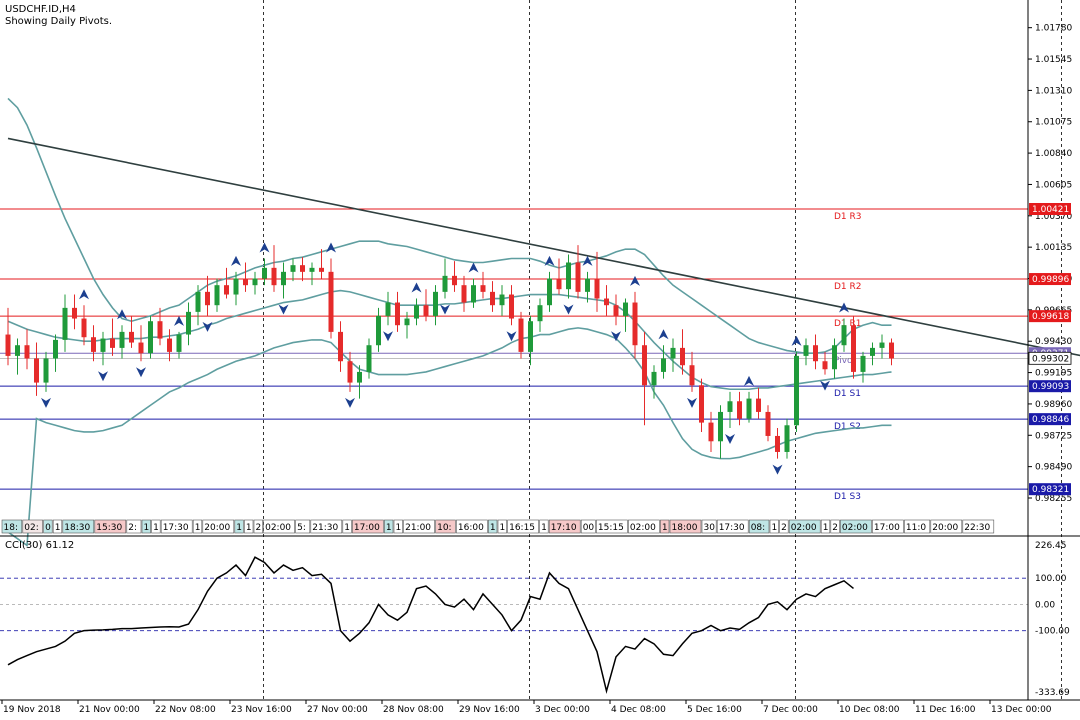  What do you see at coordinates (176, 528) in the screenshot?
I see `session-label: 17:30` at bounding box center [176, 528].